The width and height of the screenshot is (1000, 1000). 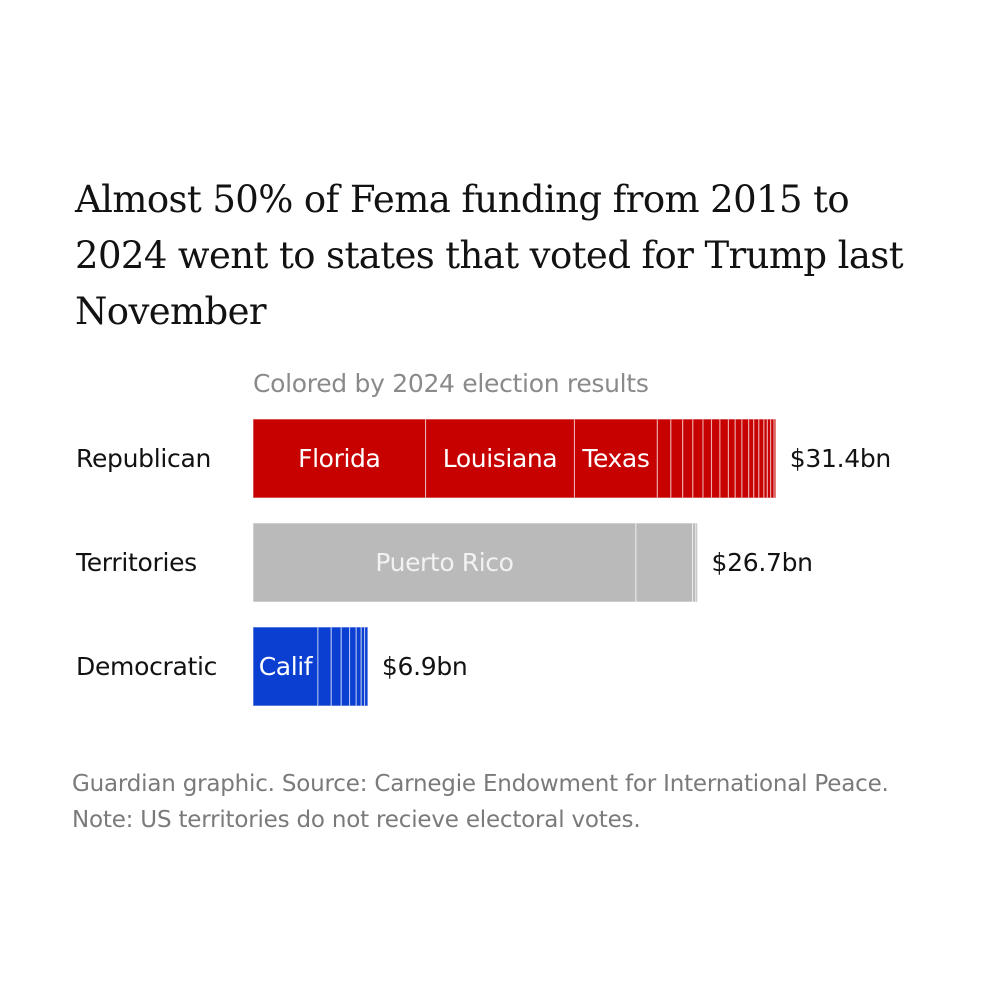 What do you see at coordinates (762, 562) in the screenshot?
I see `total-label-territories: $26.7bn` at bounding box center [762, 562].